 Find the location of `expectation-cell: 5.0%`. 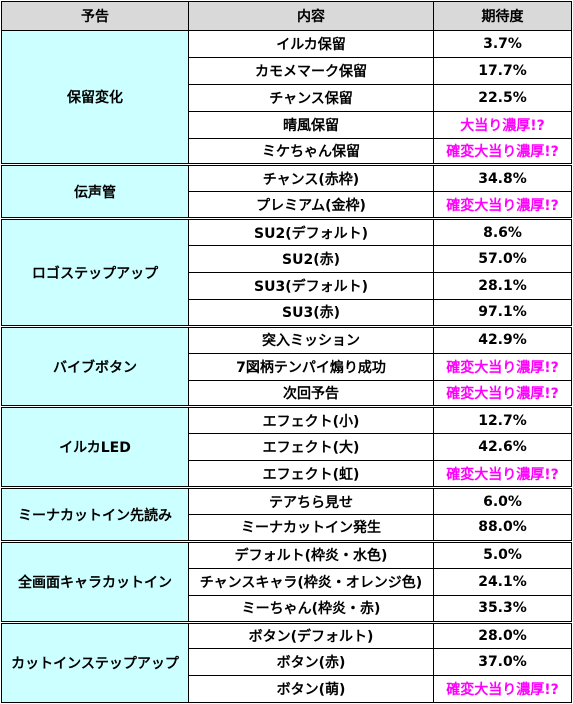

expectation-cell: 5.0% is located at coordinates (502, 554).